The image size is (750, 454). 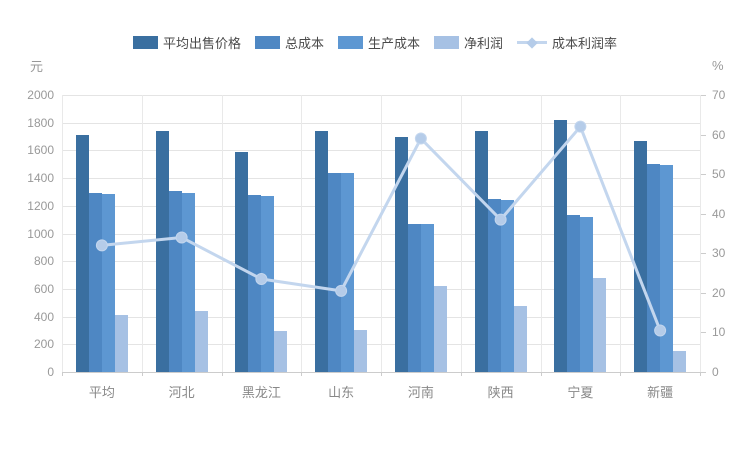 What do you see at coordinates (361, 351) in the screenshot?
I see `bar-净利润-山东` at bounding box center [361, 351].